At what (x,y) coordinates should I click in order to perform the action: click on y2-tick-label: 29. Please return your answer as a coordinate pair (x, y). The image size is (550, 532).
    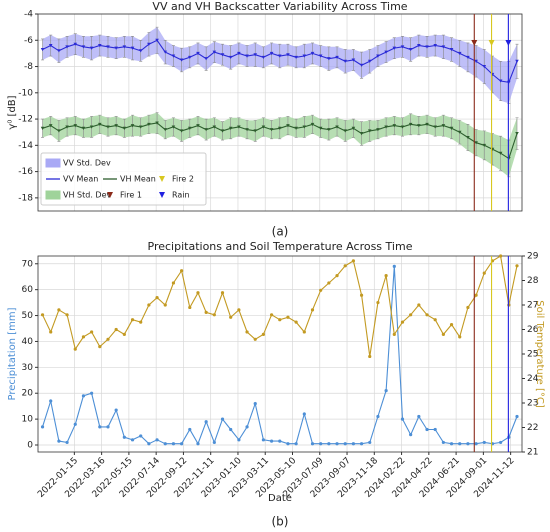
    Looking at the image, I should click on (533, 257).